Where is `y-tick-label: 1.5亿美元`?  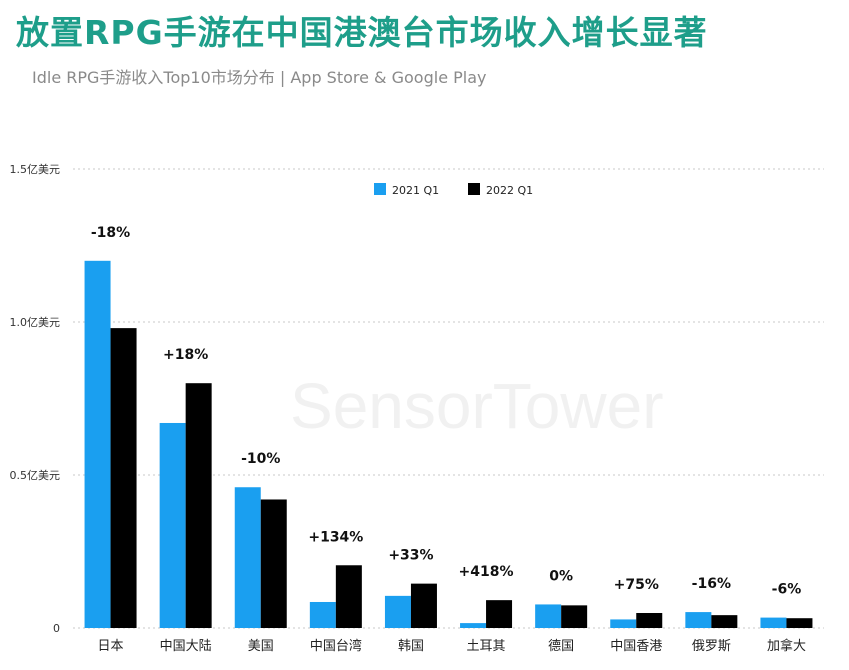
y-tick-label: 1.5亿美元 is located at coordinates (35, 169).